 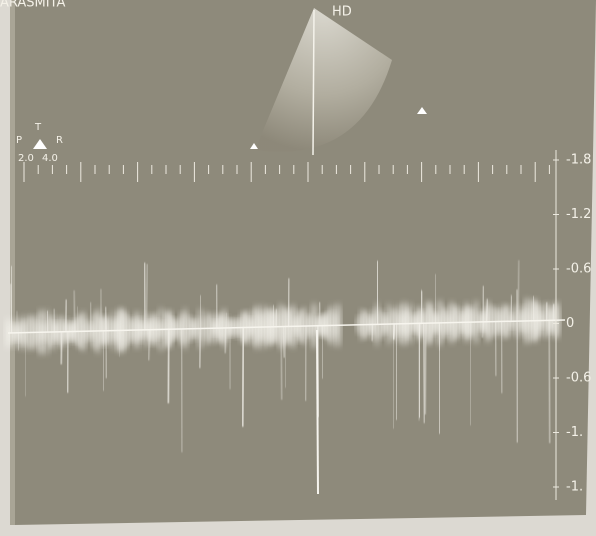 I want to click on gate-icon, so click(x=40, y=144).